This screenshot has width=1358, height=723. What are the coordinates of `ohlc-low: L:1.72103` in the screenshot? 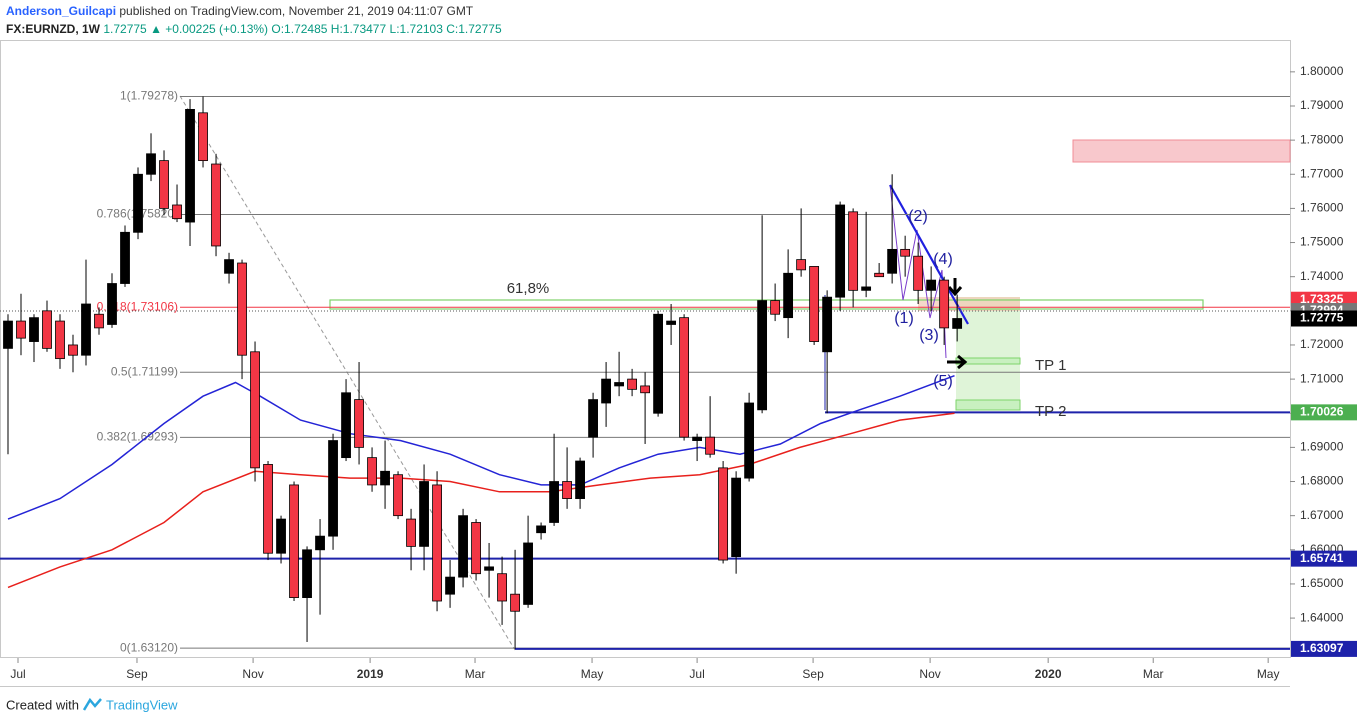 It's located at (417, 29).